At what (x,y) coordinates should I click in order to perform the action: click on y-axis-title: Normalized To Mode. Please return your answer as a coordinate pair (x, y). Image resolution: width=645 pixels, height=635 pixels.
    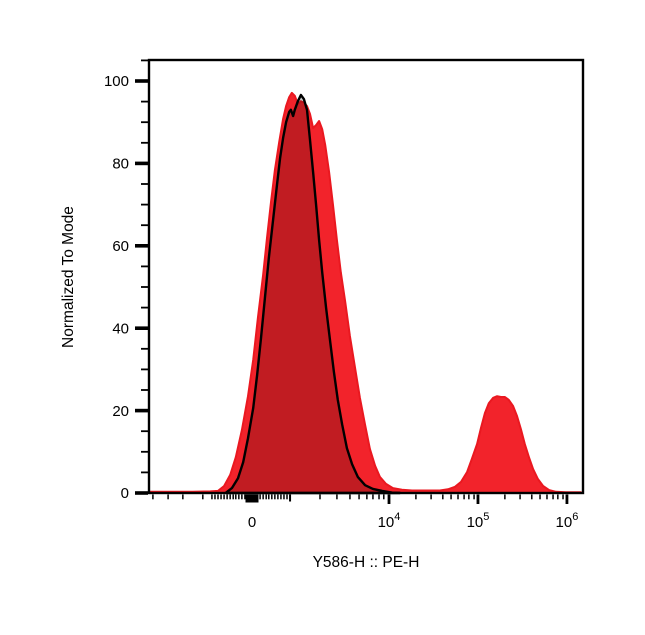
    Looking at the image, I should click on (68, 277).